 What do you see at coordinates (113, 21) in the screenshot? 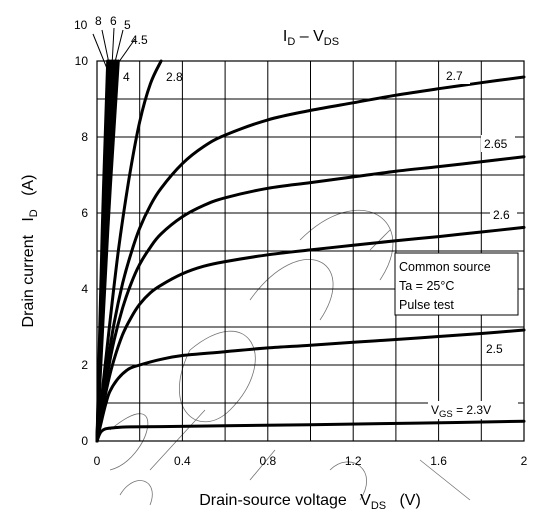
I see `curve-label-9: 6` at bounding box center [113, 21].